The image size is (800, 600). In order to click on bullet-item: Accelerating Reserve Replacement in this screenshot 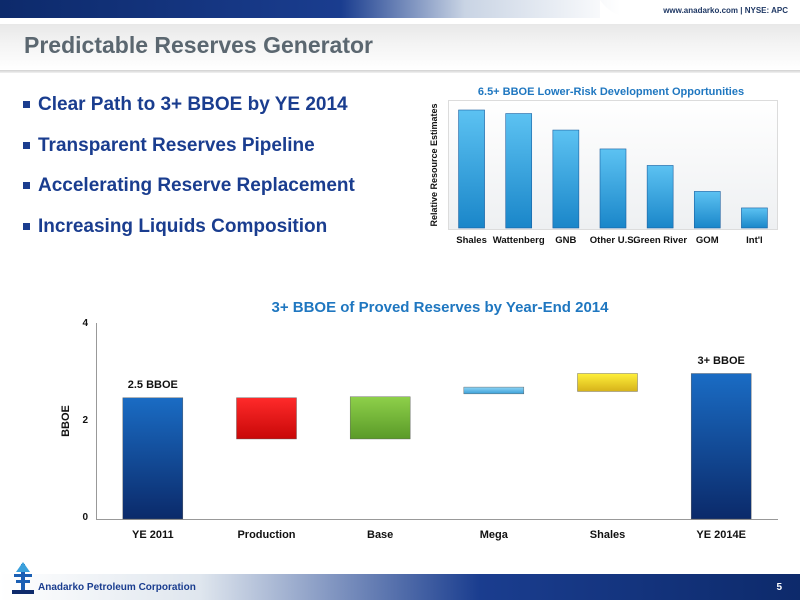, I will do `click(217, 195)`.